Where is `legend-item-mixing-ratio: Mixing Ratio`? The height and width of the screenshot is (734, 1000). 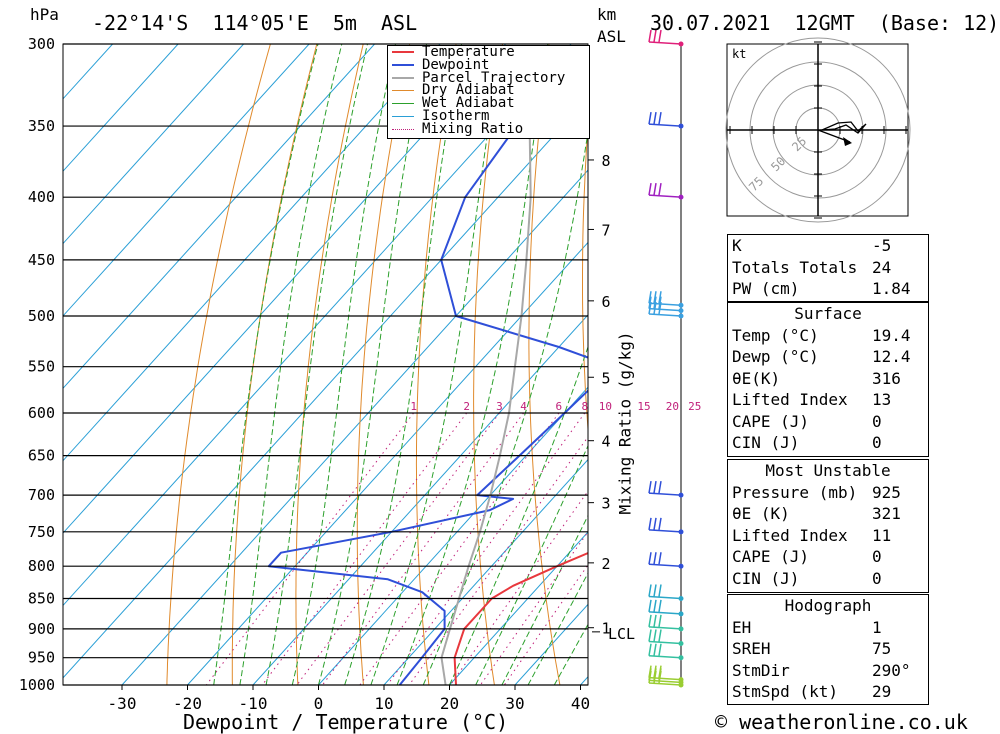
legend-item-mixing-ratio: Mixing Ratio is located at coordinates (488, 129).